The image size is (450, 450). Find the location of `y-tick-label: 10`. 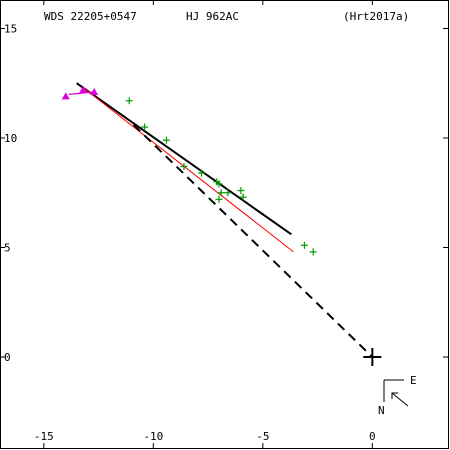

y-tick-label: 10 is located at coordinates (10, 138).